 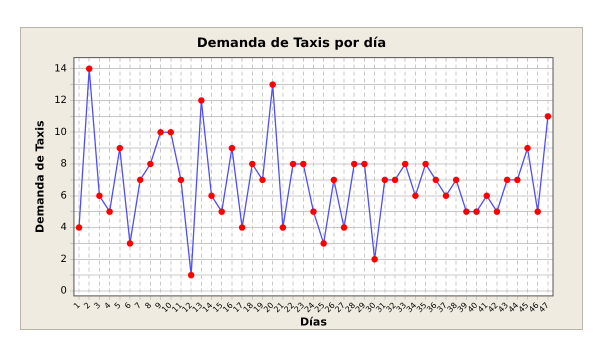 I want to click on x-tick-label: 11, so click(x=177, y=307).